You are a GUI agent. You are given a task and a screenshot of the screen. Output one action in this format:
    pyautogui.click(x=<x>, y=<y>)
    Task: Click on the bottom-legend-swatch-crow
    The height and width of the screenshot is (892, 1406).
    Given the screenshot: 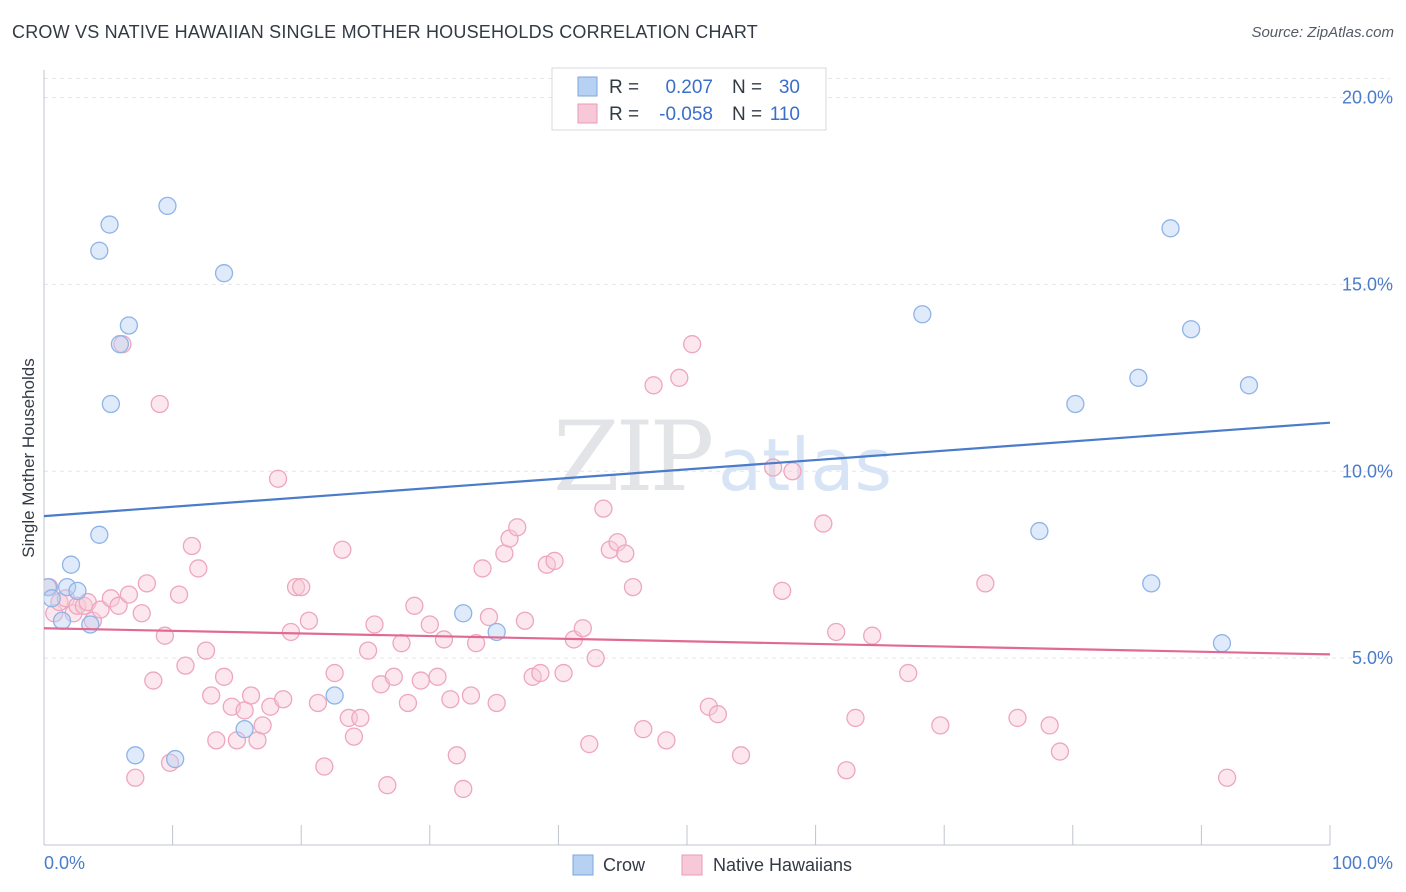 What is the action you would take?
    pyautogui.click(x=583, y=865)
    